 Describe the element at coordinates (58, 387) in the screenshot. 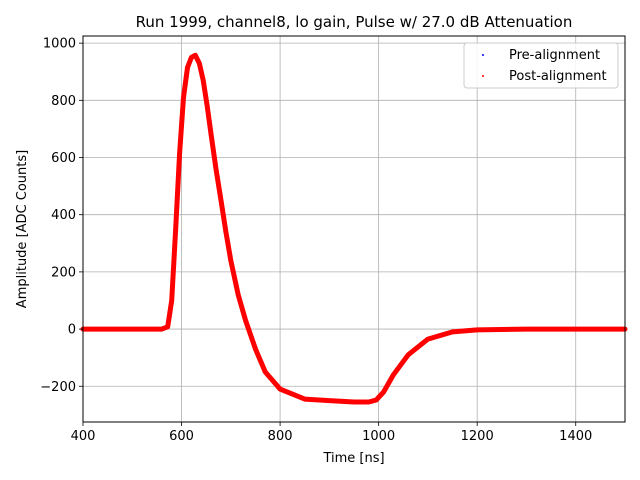

I see `y-tick-label: −200` at that location.